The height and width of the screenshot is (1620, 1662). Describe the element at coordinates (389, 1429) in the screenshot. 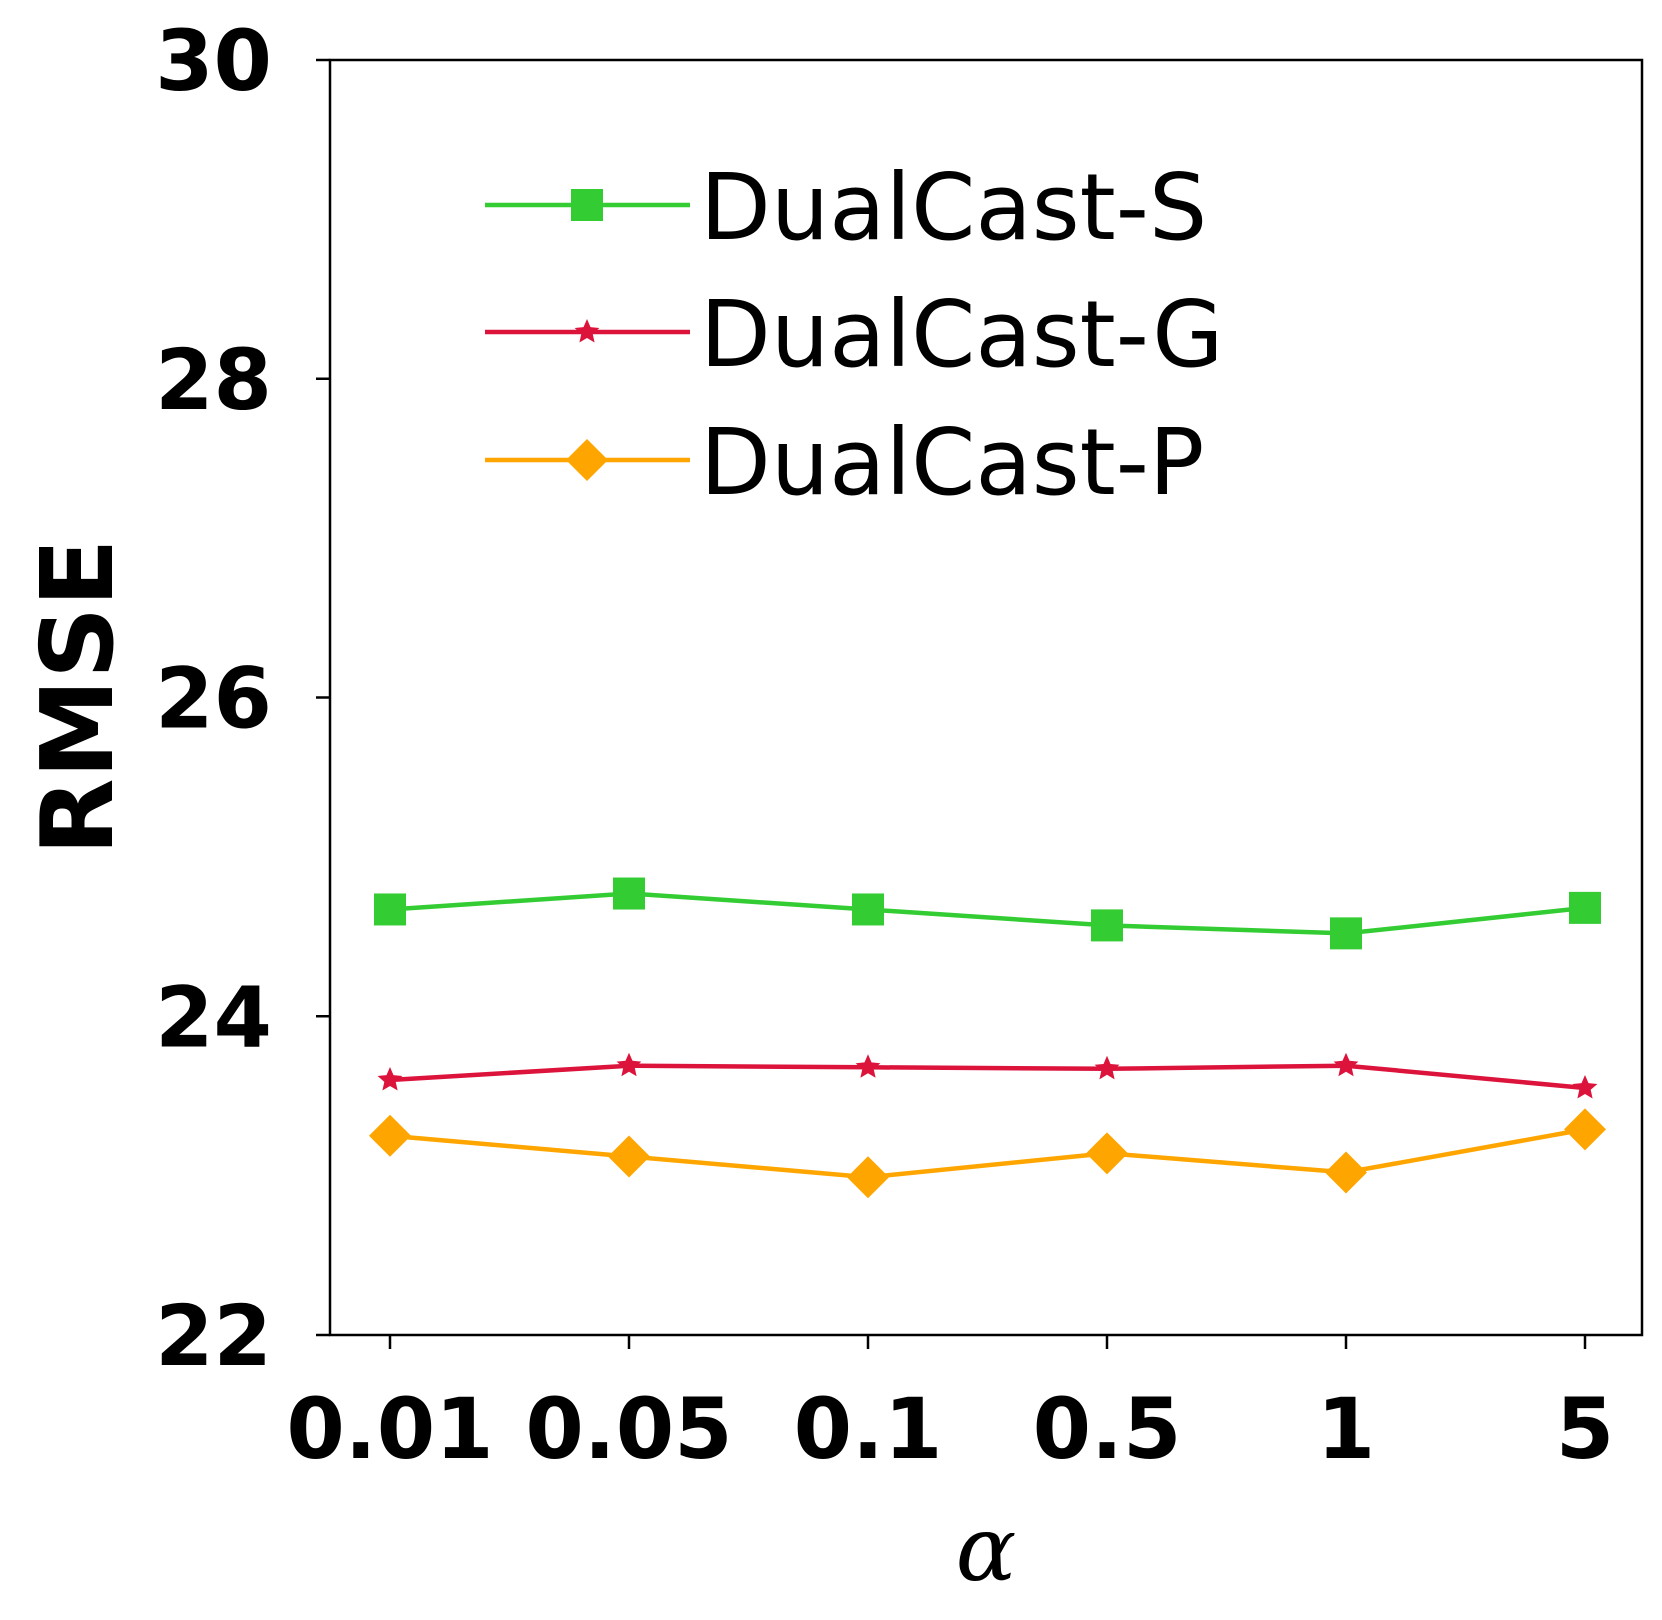

I see `x-tick-label: 0.01` at that location.